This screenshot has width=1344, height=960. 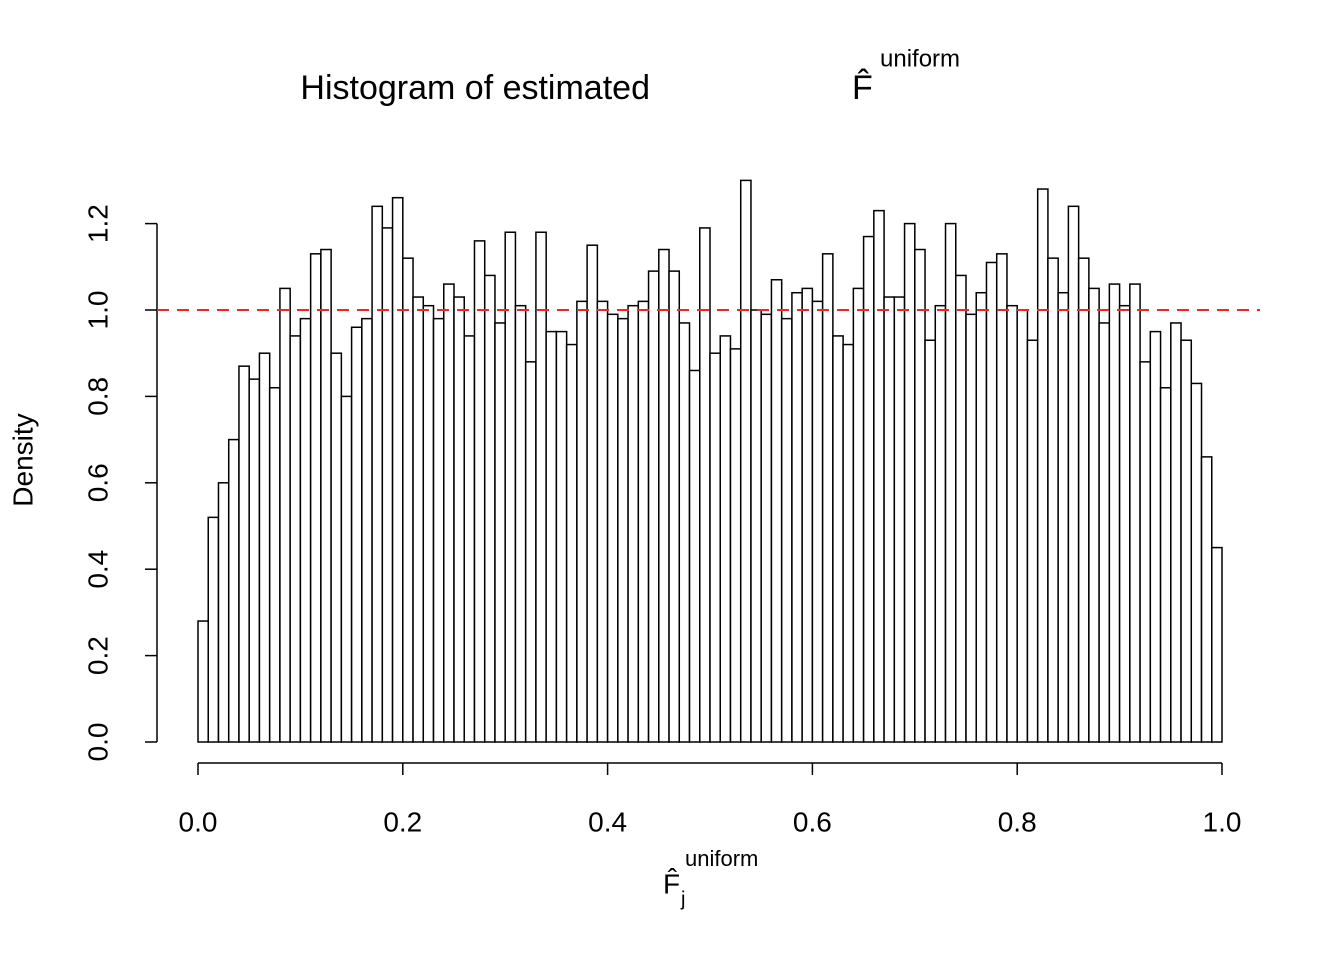 I want to click on y-axis-label: Density, so click(x=22, y=459).